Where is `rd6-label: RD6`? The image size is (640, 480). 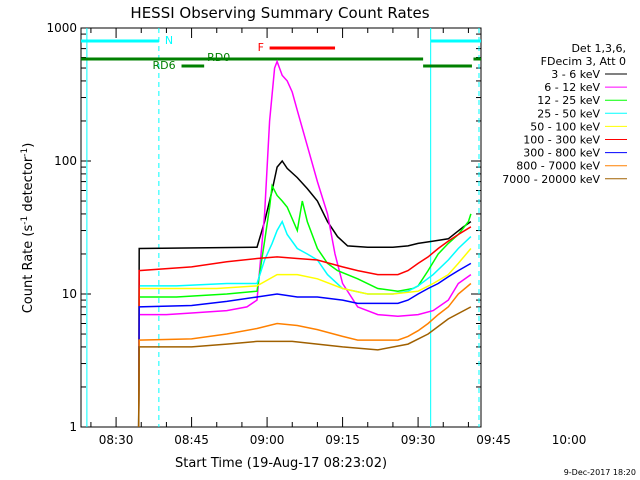 rd6-label: RD6 is located at coordinates (164, 65).